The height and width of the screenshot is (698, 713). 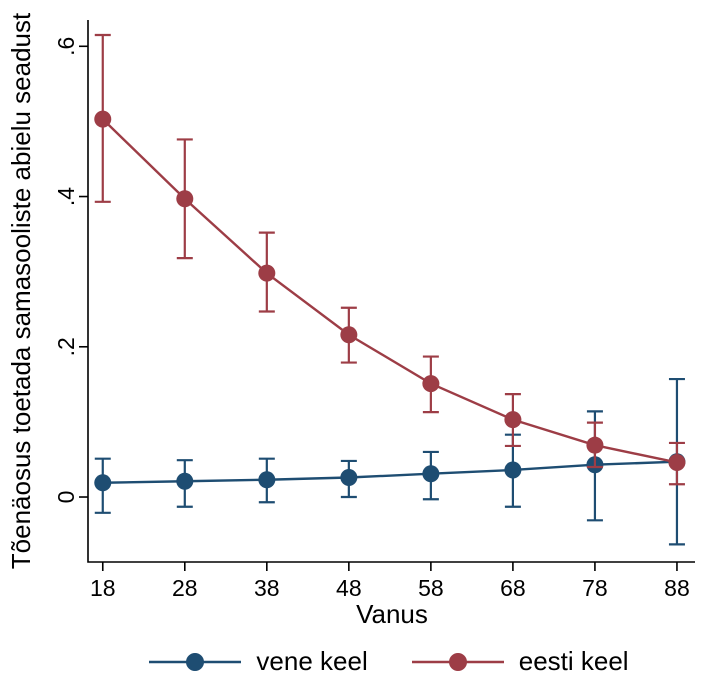 I want to click on legend-item-eesti-keel: eesti keel, so click(x=519, y=661).